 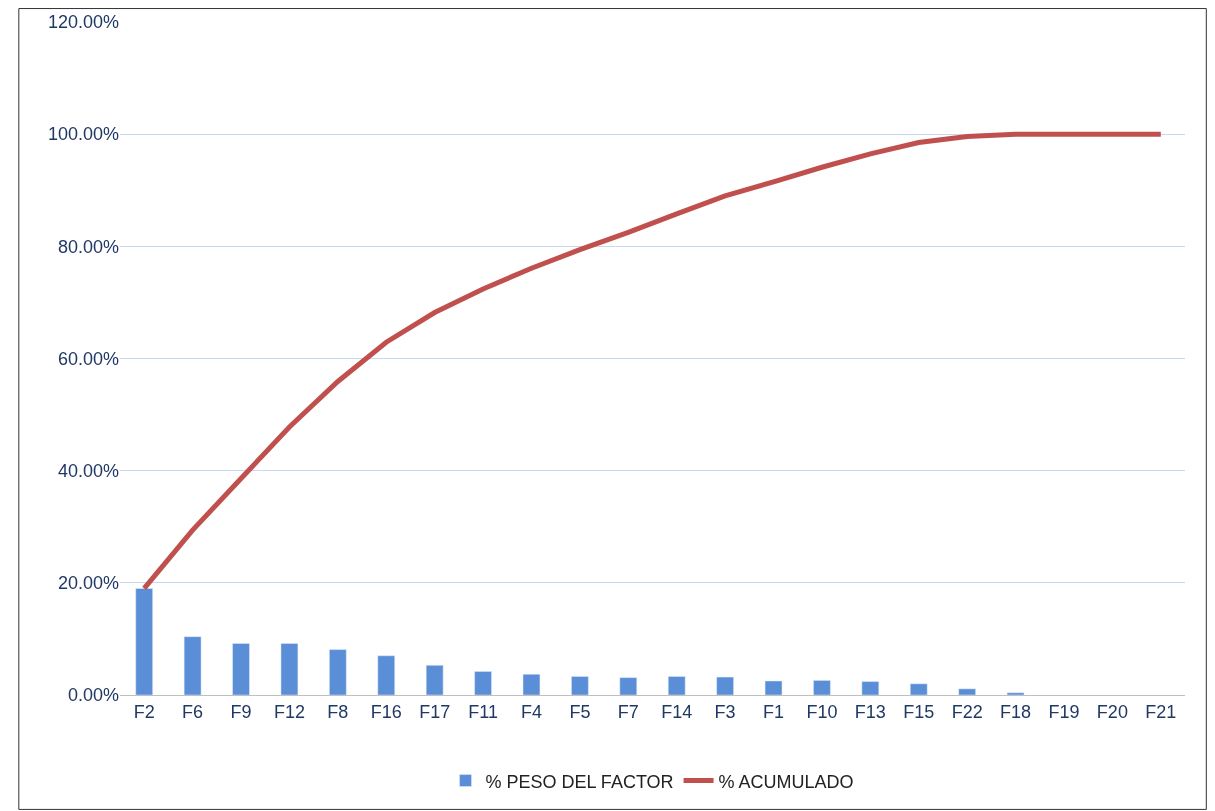 I want to click on x-tick-label: F7, so click(x=628, y=711).